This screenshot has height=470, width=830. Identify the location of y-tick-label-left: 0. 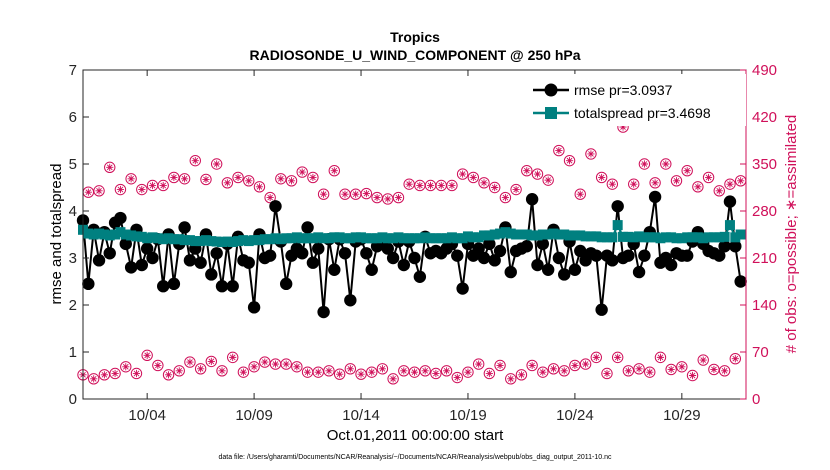
(73, 399).